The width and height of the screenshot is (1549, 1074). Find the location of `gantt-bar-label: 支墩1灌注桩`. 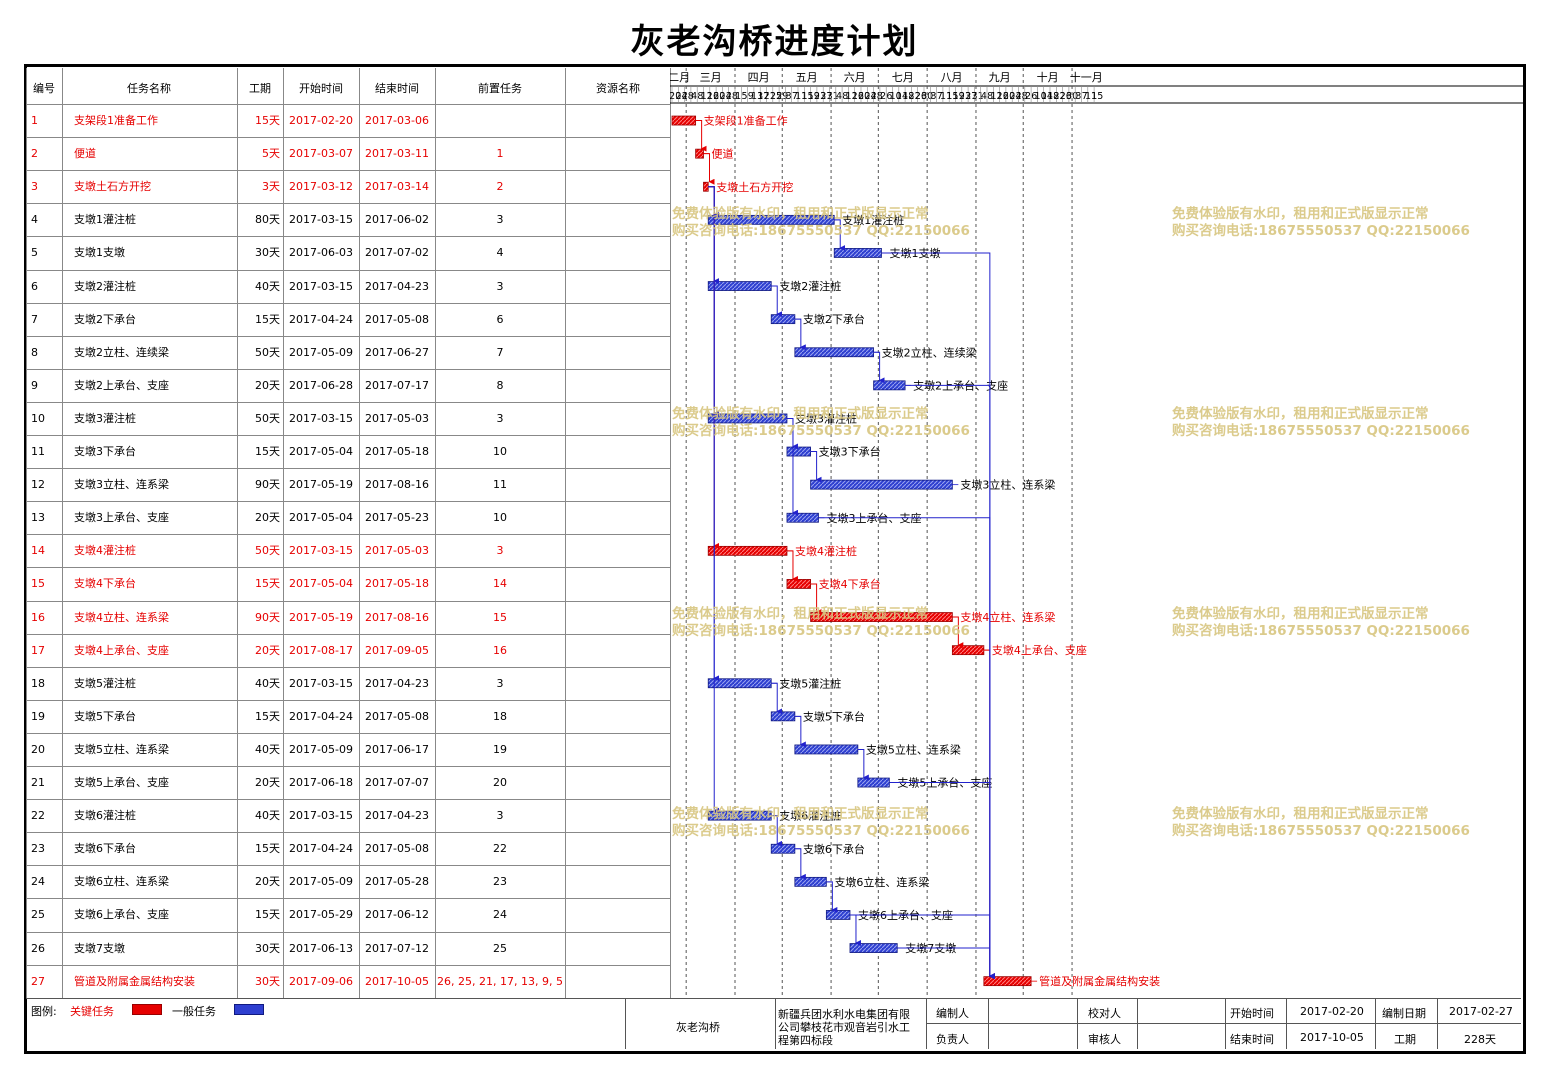

gantt-bar-label: 支墩1灌注桩 is located at coordinates (873, 220).